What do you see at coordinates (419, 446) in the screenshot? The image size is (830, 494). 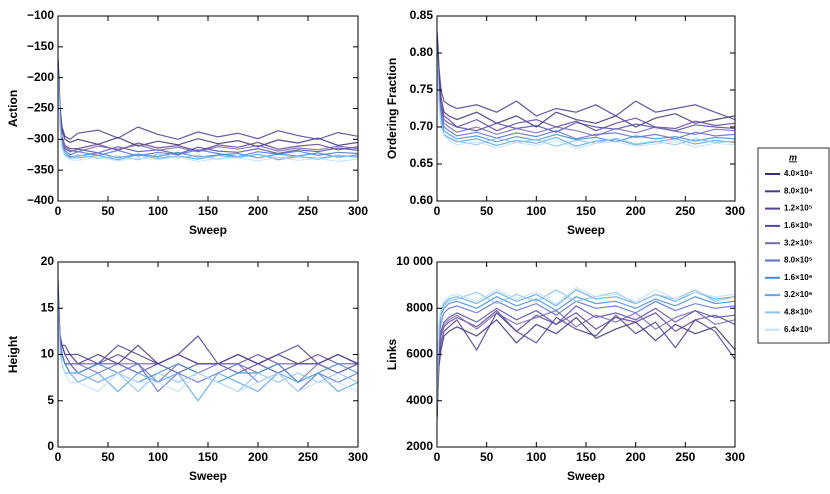 I see `y-tick-label: 2000` at bounding box center [419, 446].